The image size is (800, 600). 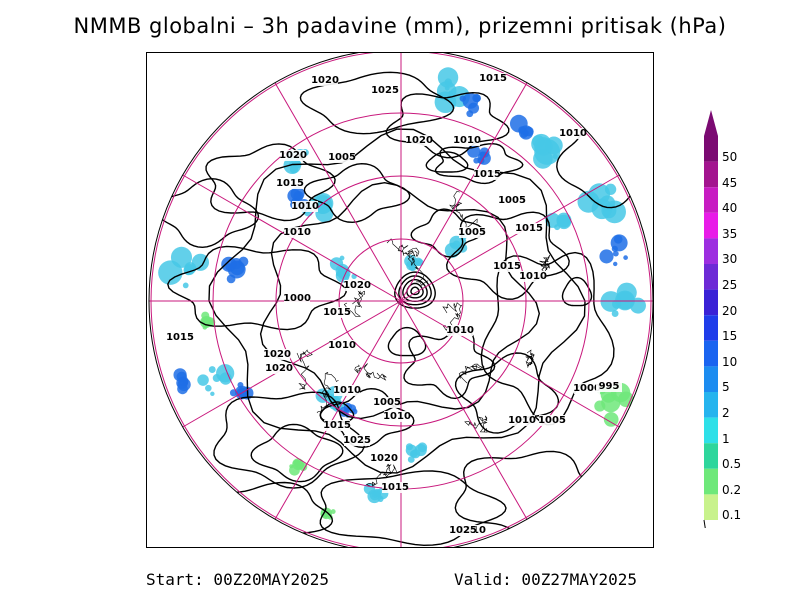 I want to click on legend-label: 40, so click(x=730, y=208).